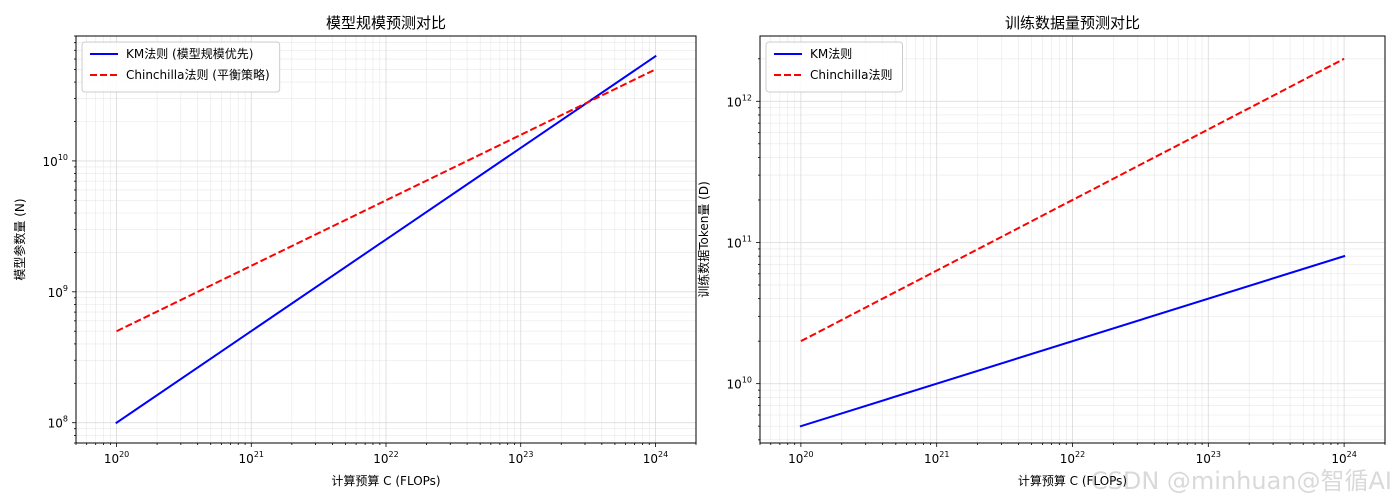 The height and width of the screenshot is (500, 1400). What do you see at coordinates (851, 75) in the screenshot?
I see `legend-label: Chinchilla法则` at bounding box center [851, 75].